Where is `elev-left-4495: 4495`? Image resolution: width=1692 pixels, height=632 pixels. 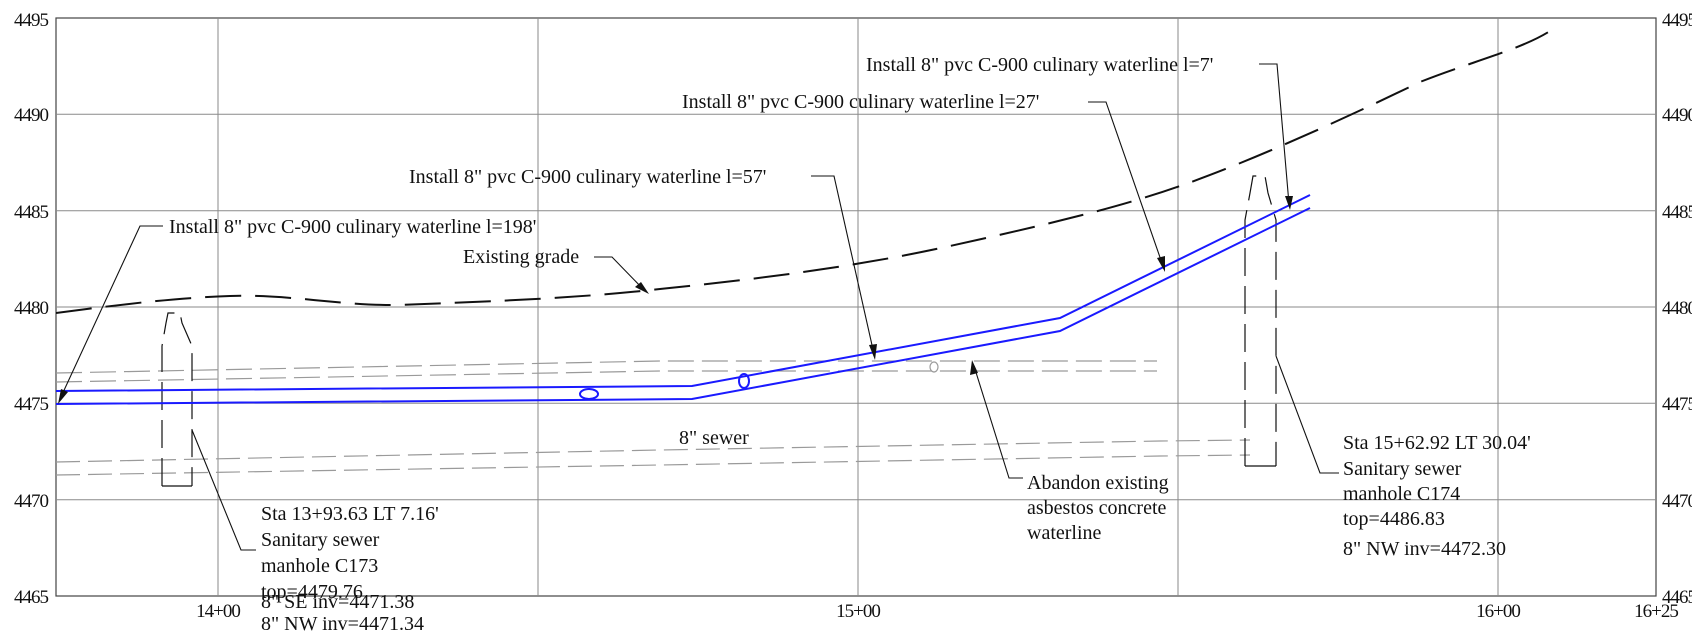 elev-left-4495: 4495 is located at coordinates (31, 20).